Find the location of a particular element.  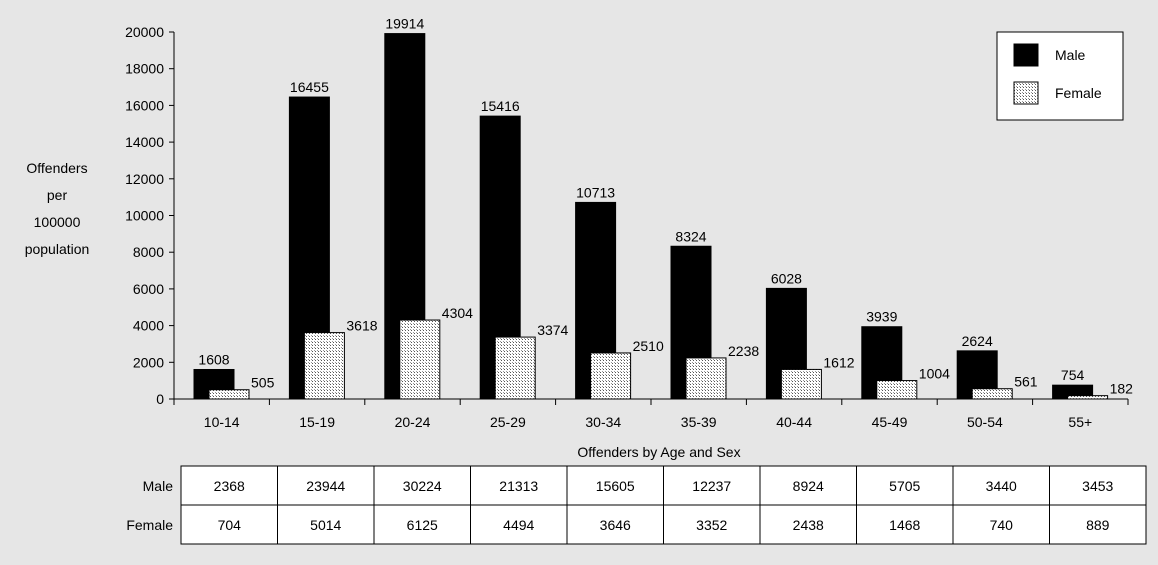

data-label-female: 1612 is located at coordinates (838, 362).